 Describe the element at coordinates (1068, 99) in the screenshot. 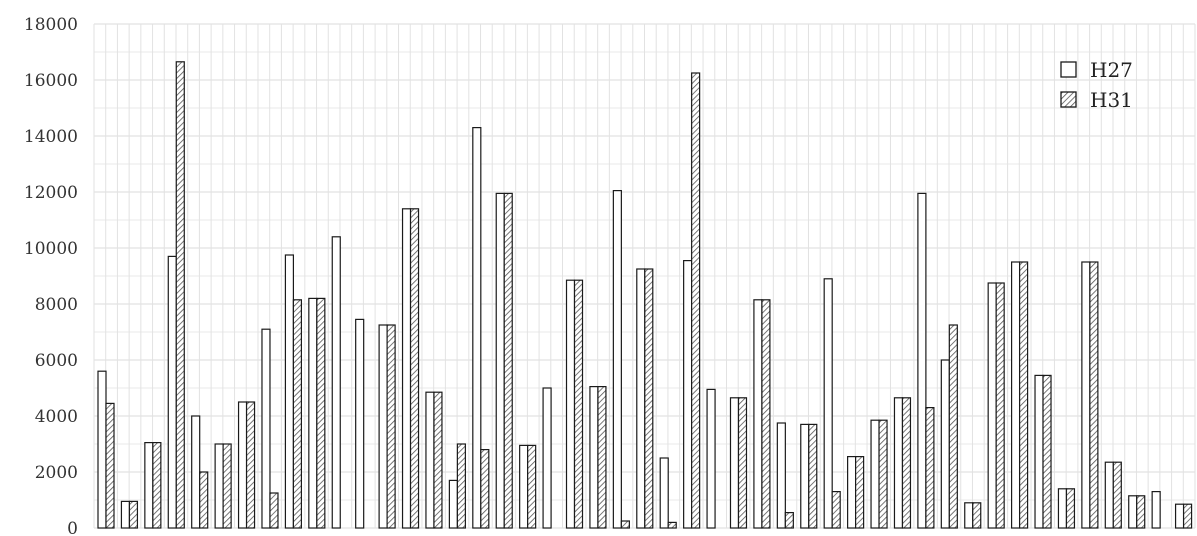

I see `legend-swatch-h31` at that location.